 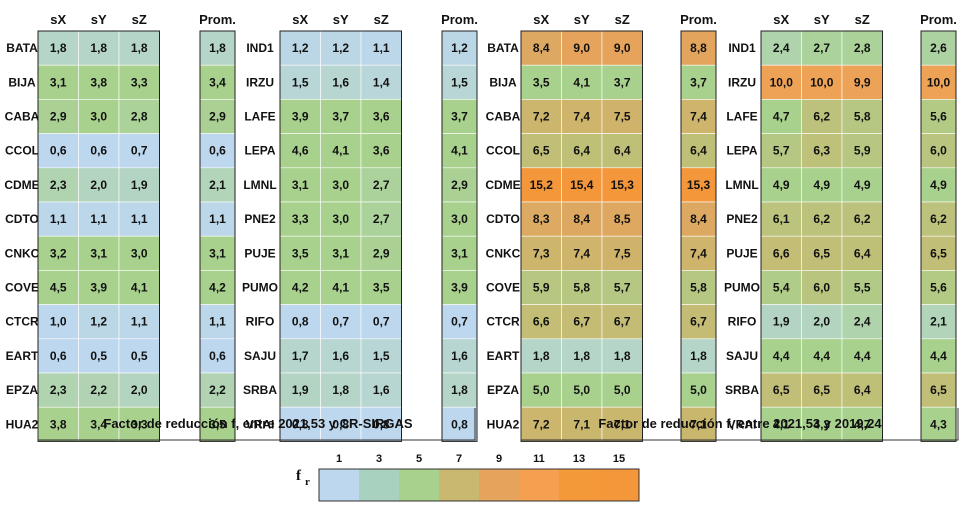 What do you see at coordinates (742, 390) in the screenshot?
I see `station-label: SRBA` at bounding box center [742, 390].